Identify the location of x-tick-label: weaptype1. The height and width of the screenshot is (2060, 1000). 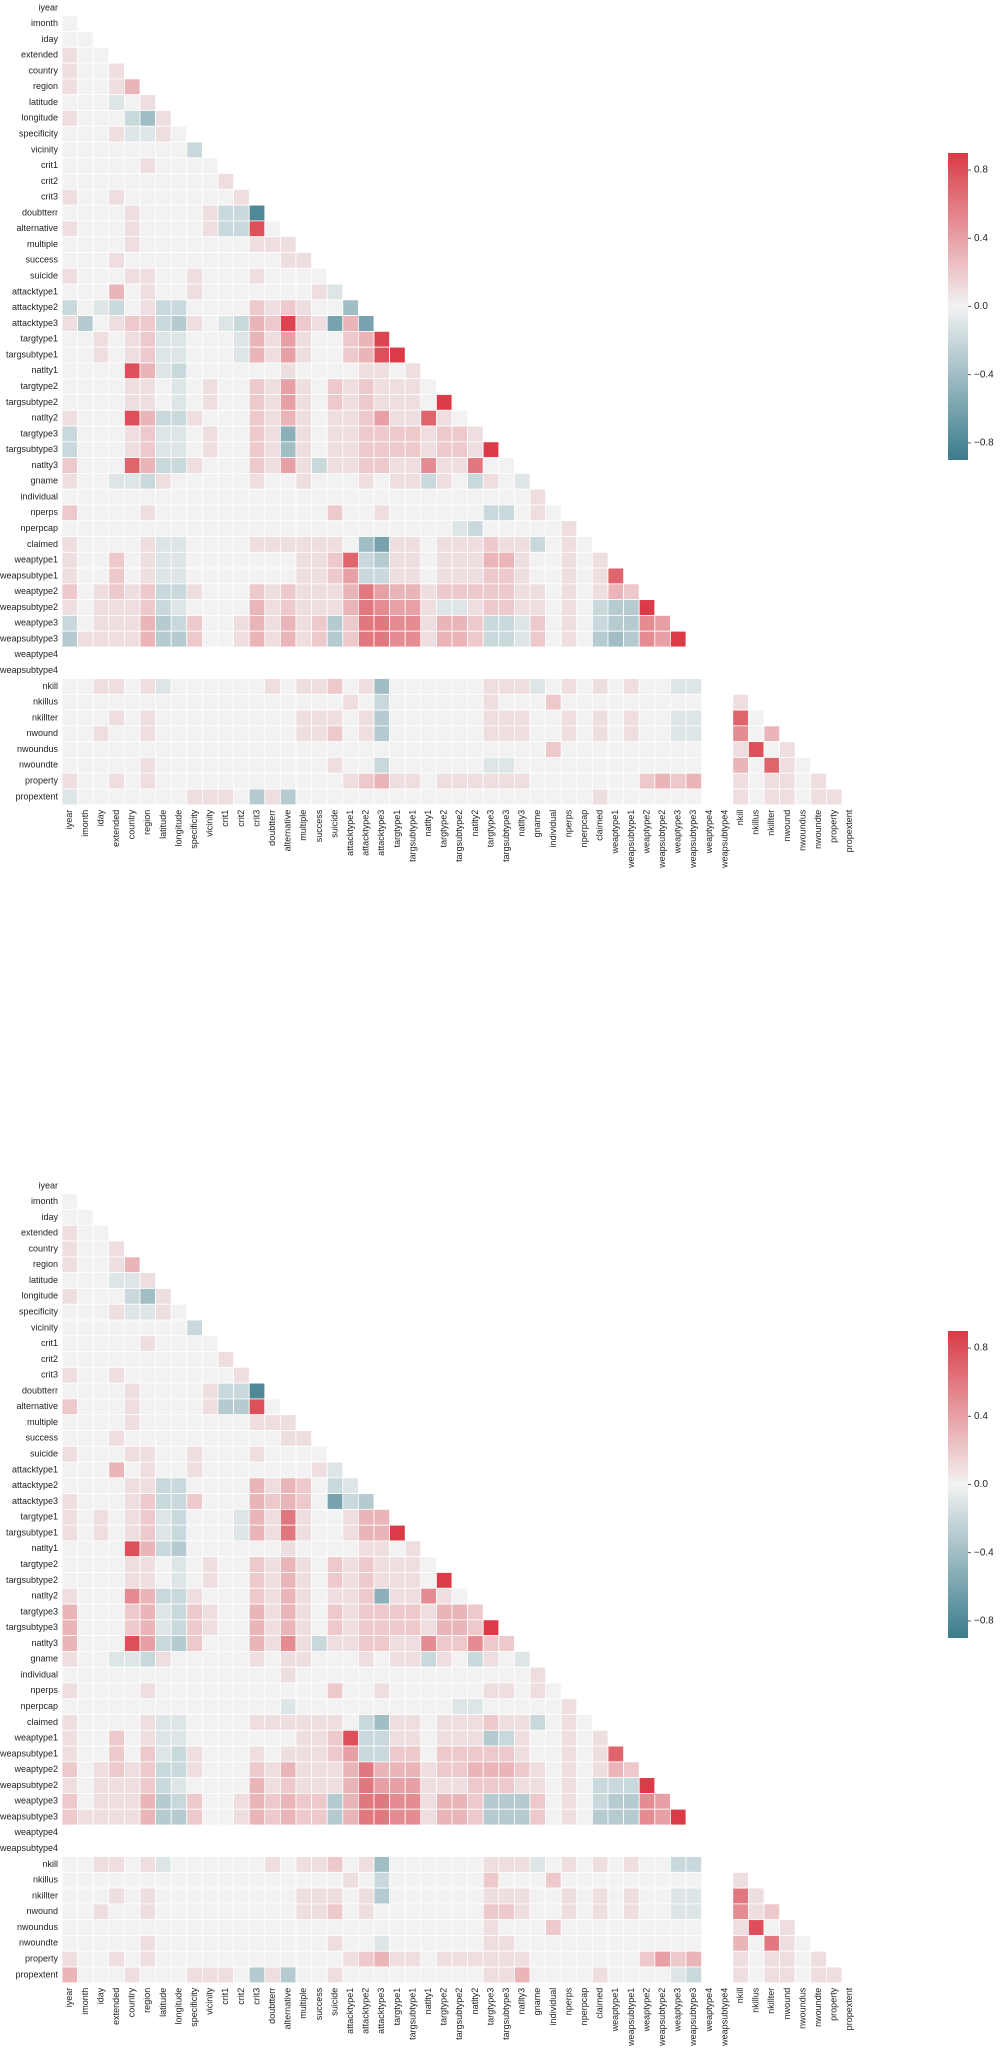
(615, 832).